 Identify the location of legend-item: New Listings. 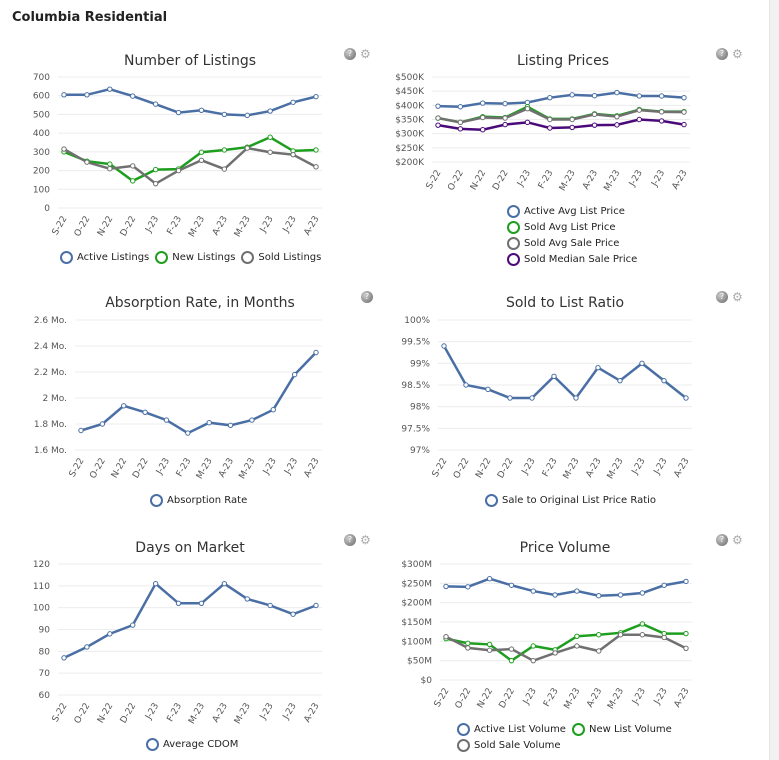
(195, 257).